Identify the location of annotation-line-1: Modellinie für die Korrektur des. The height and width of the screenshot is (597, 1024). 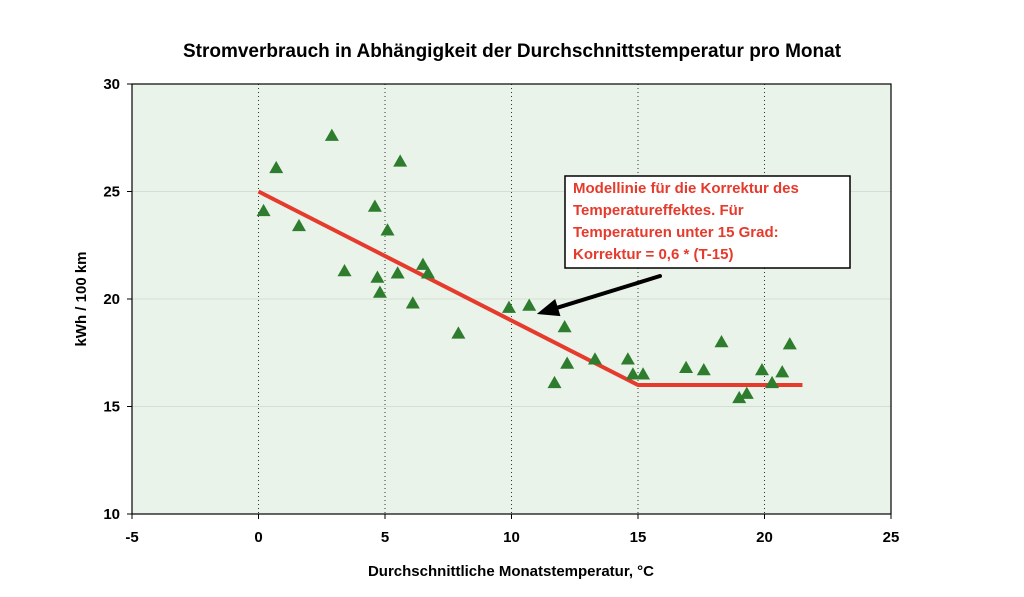
(686, 188).